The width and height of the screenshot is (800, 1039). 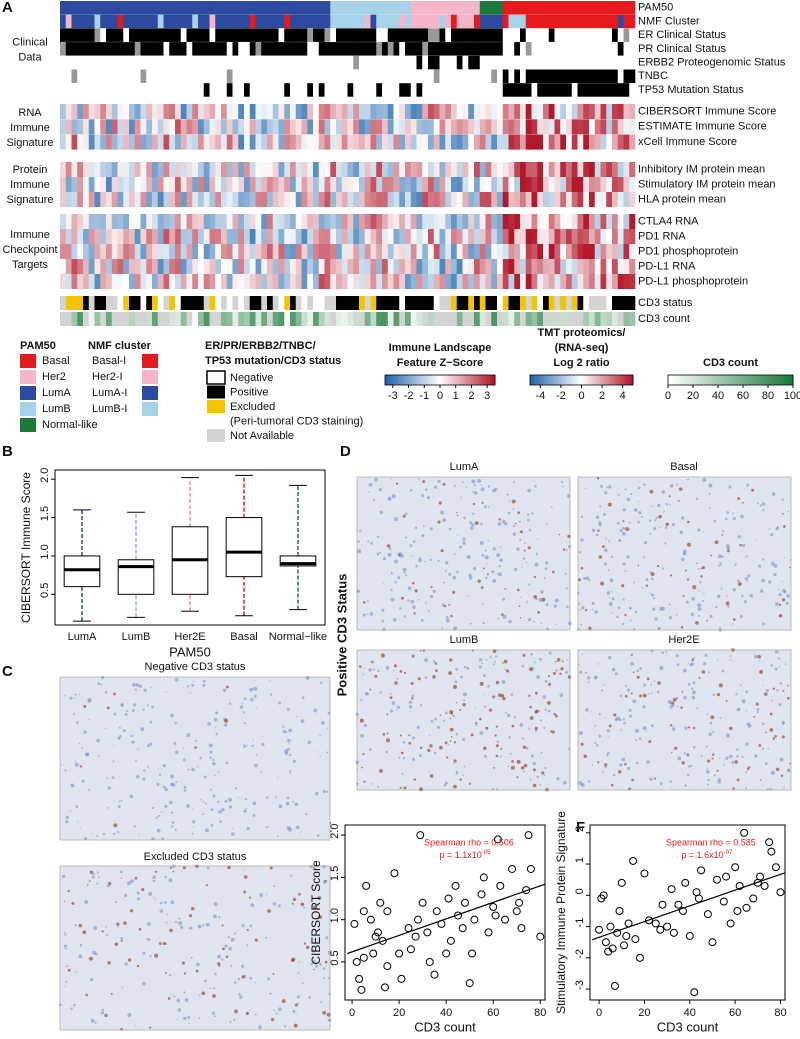 I want to click on image-title: LumA, so click(x=464, y=467).